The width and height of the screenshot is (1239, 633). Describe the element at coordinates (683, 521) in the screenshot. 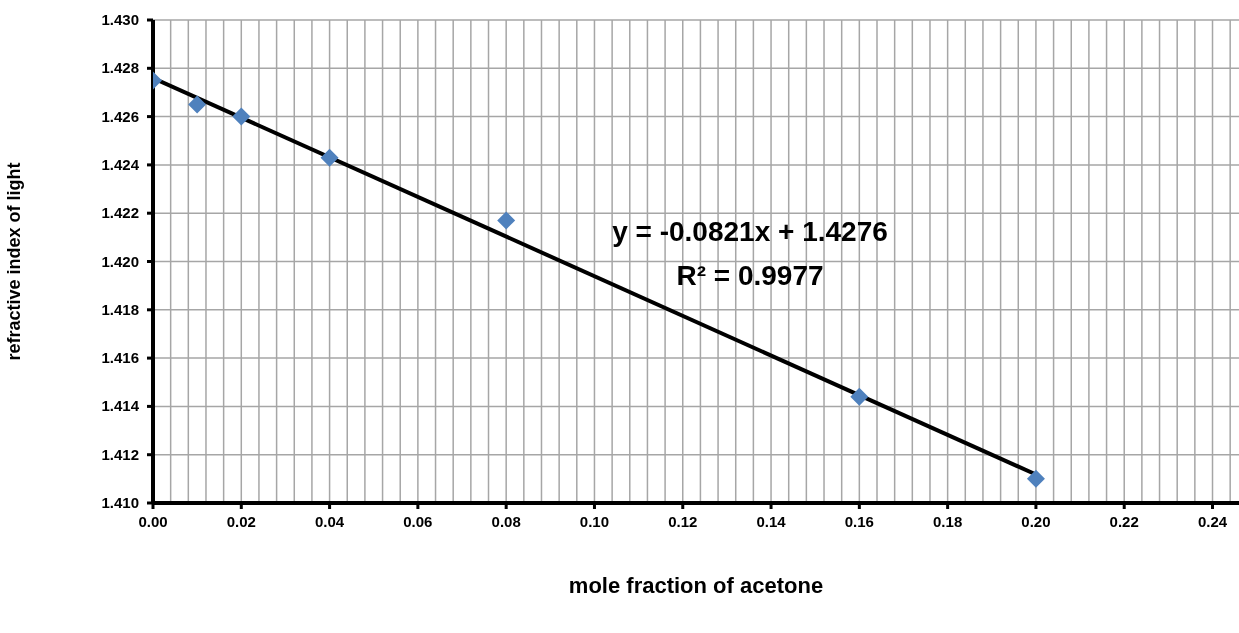

I see `x-tick-label: 0.12` at that location.